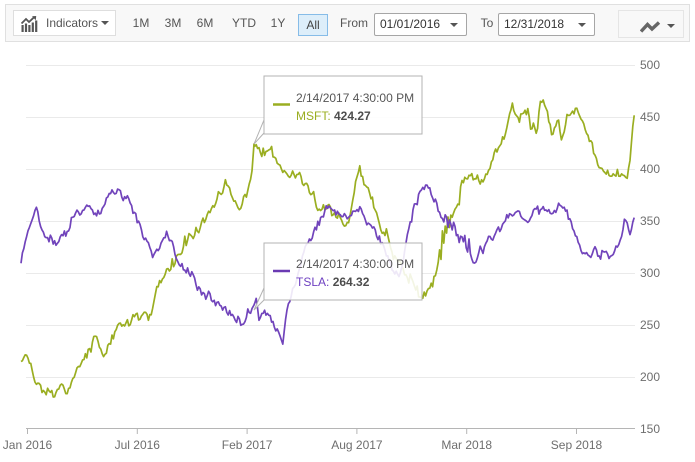 The width and height of the screenshot is (695, 462). I want to click on svg-text: MSFT: 424.27, so click(333, 116).